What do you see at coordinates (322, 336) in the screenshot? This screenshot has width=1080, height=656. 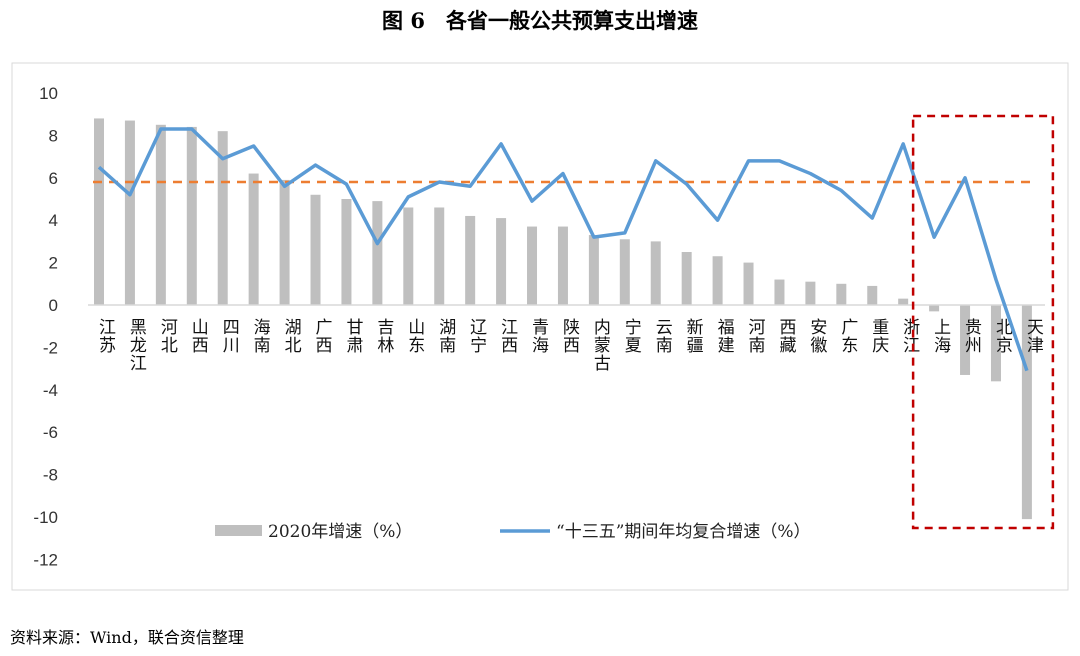 I see `category-label: 广西` at bounding box center [322, 336].